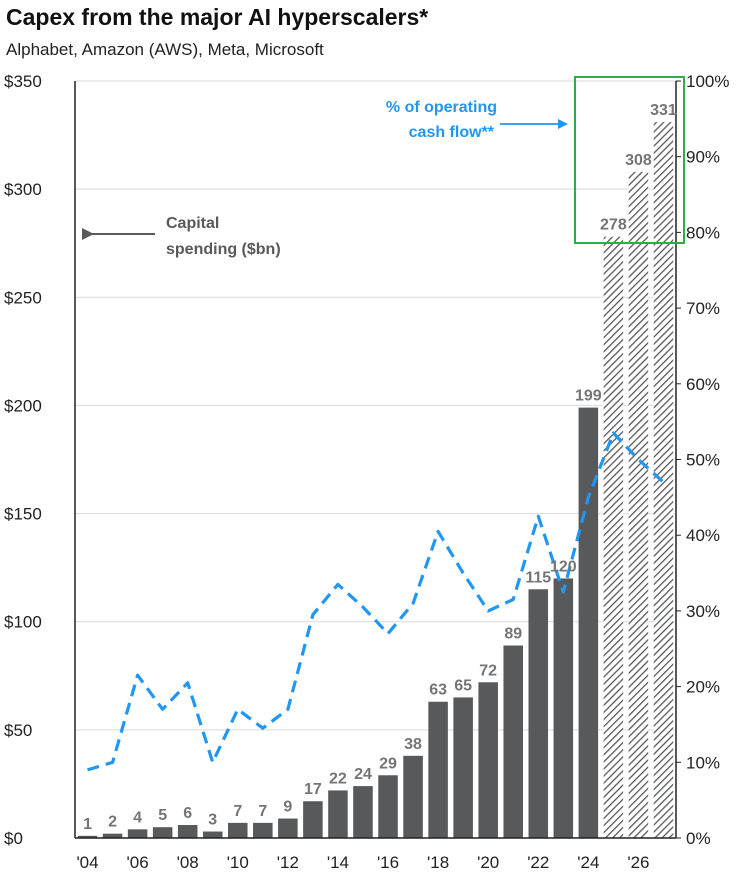  Describe the element at coordinates (538, 577) in the screenshot. I see `bar-value-label: 115` at that location.